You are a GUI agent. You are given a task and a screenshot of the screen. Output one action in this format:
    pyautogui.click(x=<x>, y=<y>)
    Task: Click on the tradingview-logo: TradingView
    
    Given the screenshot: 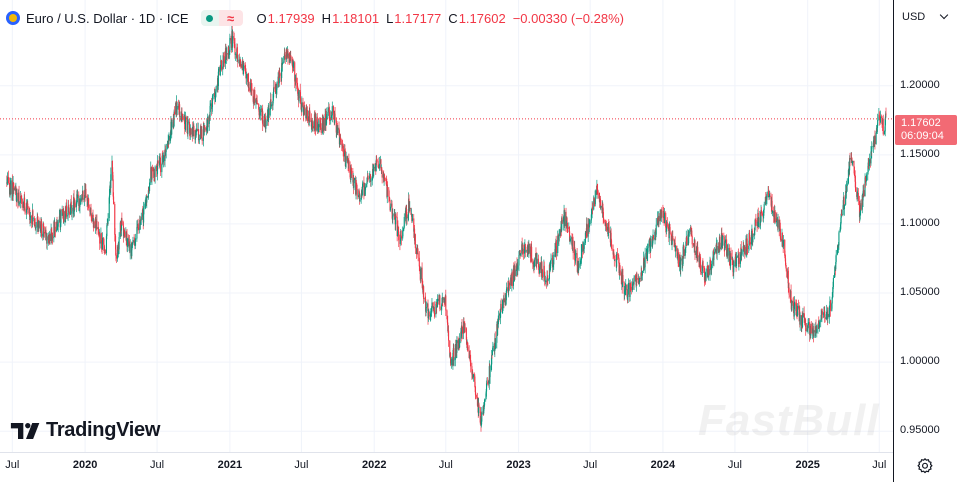 What is the action you would take?
    pyautogui.click(x=85, y=430)
    